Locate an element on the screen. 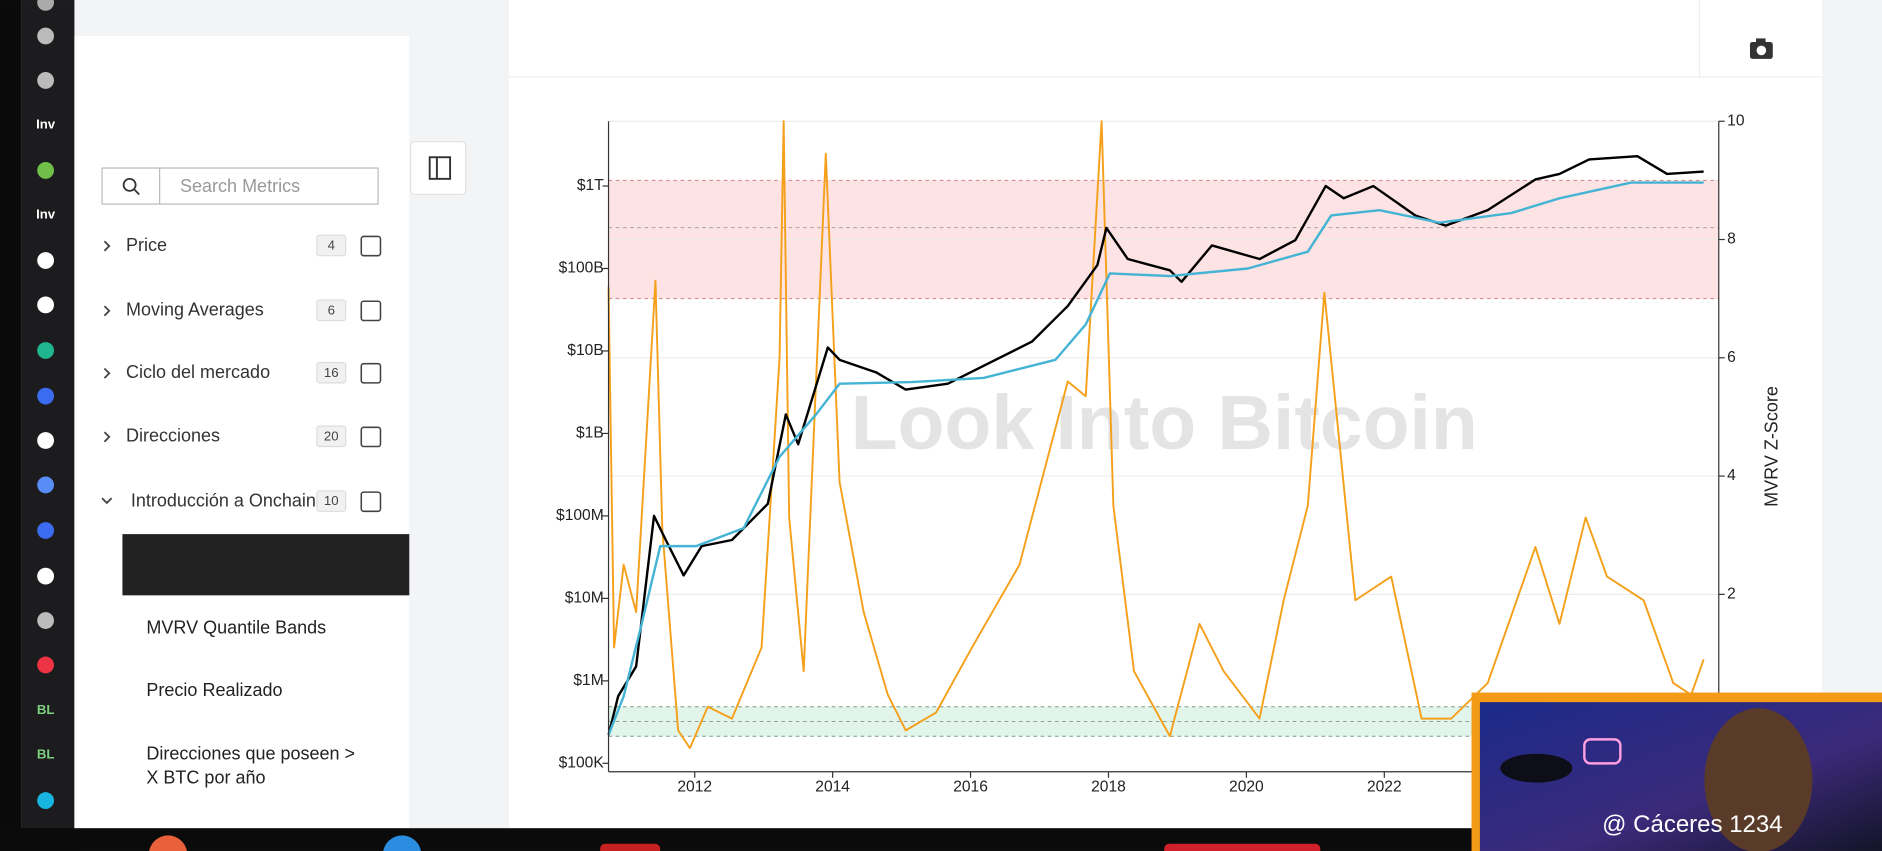  menu-count: 10 is located at coordinates (331, 500).